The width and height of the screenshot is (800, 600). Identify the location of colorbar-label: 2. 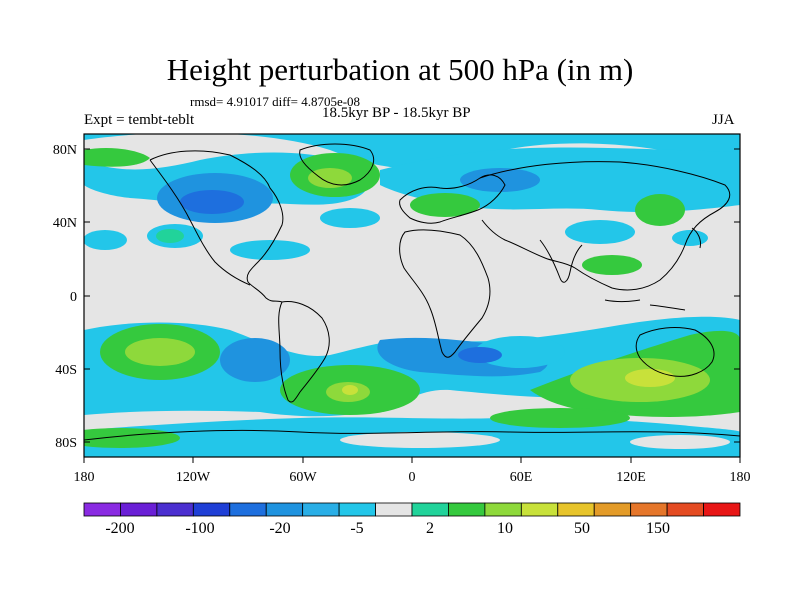
(430, 528).